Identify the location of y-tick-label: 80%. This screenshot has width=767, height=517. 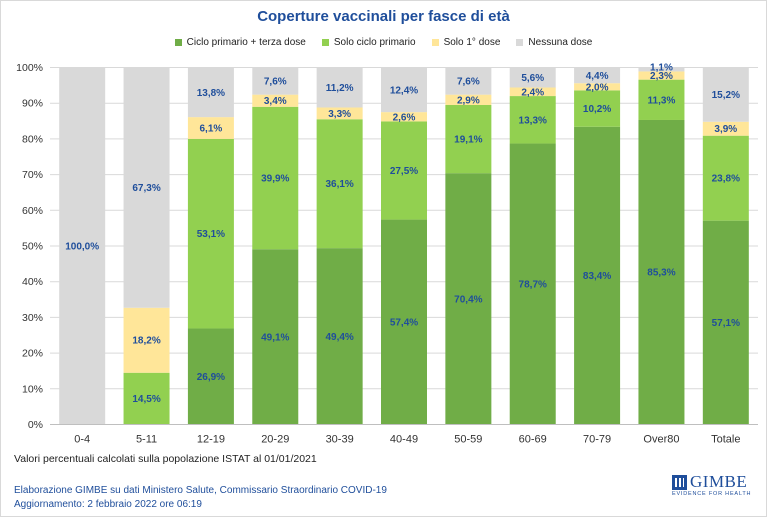
(32, 139).